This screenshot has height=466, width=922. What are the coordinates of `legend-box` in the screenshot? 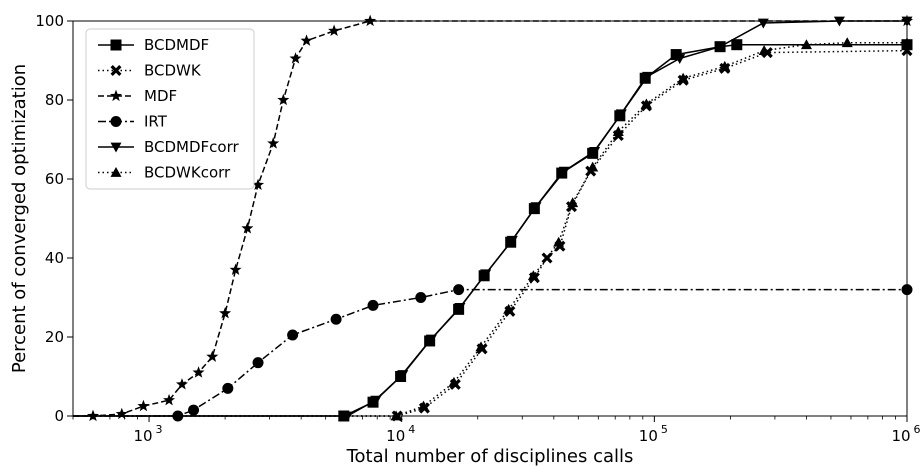 It's located at (170, 109).